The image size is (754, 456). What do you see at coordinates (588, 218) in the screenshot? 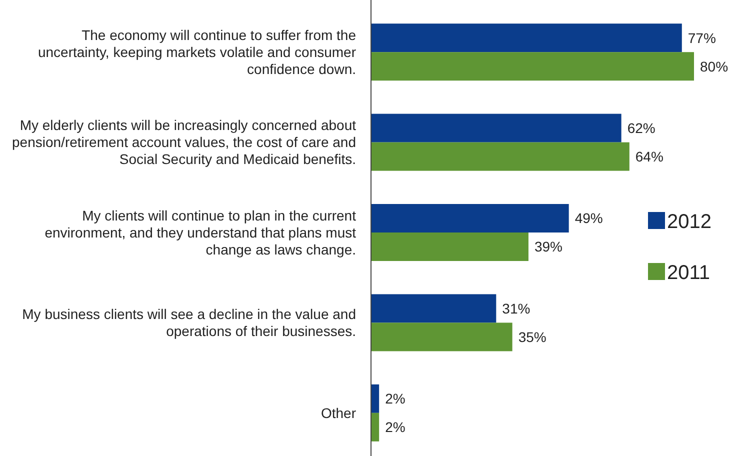
I see `data-label: 49%` at bounding box center [588, 218].